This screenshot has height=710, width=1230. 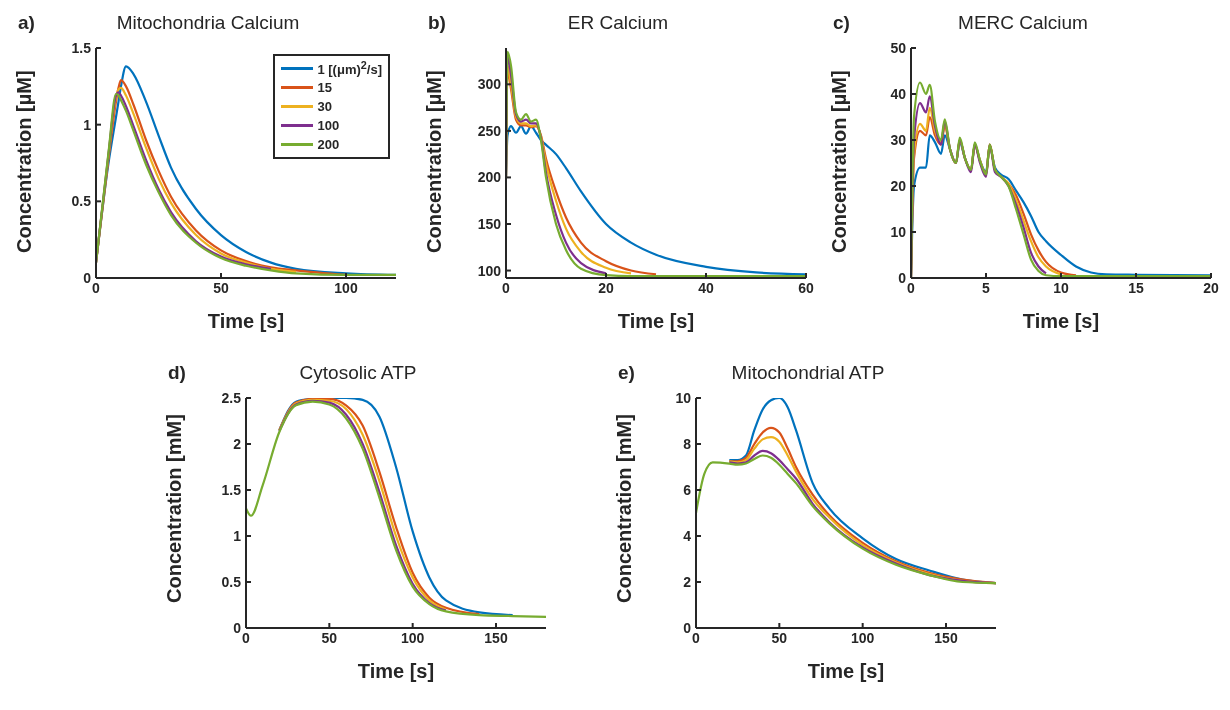 I want to click on y-tick-label: 8, so click(x=687, y=443).